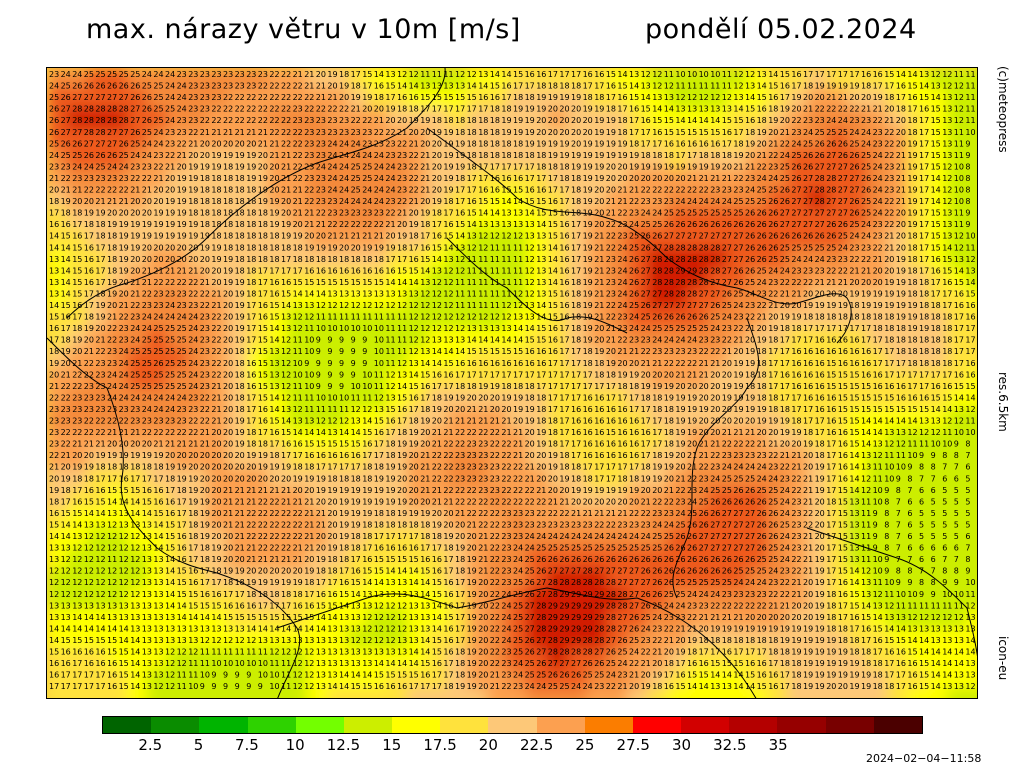 Image resolution: width=1024 pixels, height=768 pixels. What do you see at coordinates (715, 224) in the screenshot?
I see `grid-value: 26` at bounding box center [715, 224].